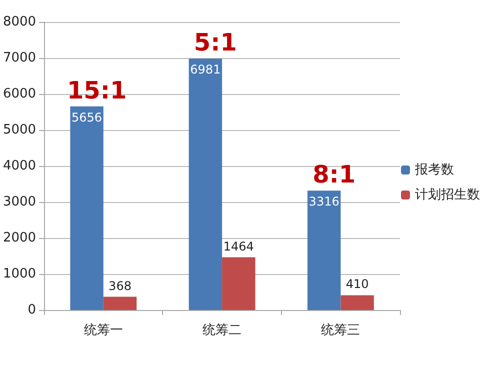 This screenshot has width=490, height=365. What do you see at coordinates (434, 170) in the screenshot?
I see `legend-label: 报考数` at bounding box center [434, 170].